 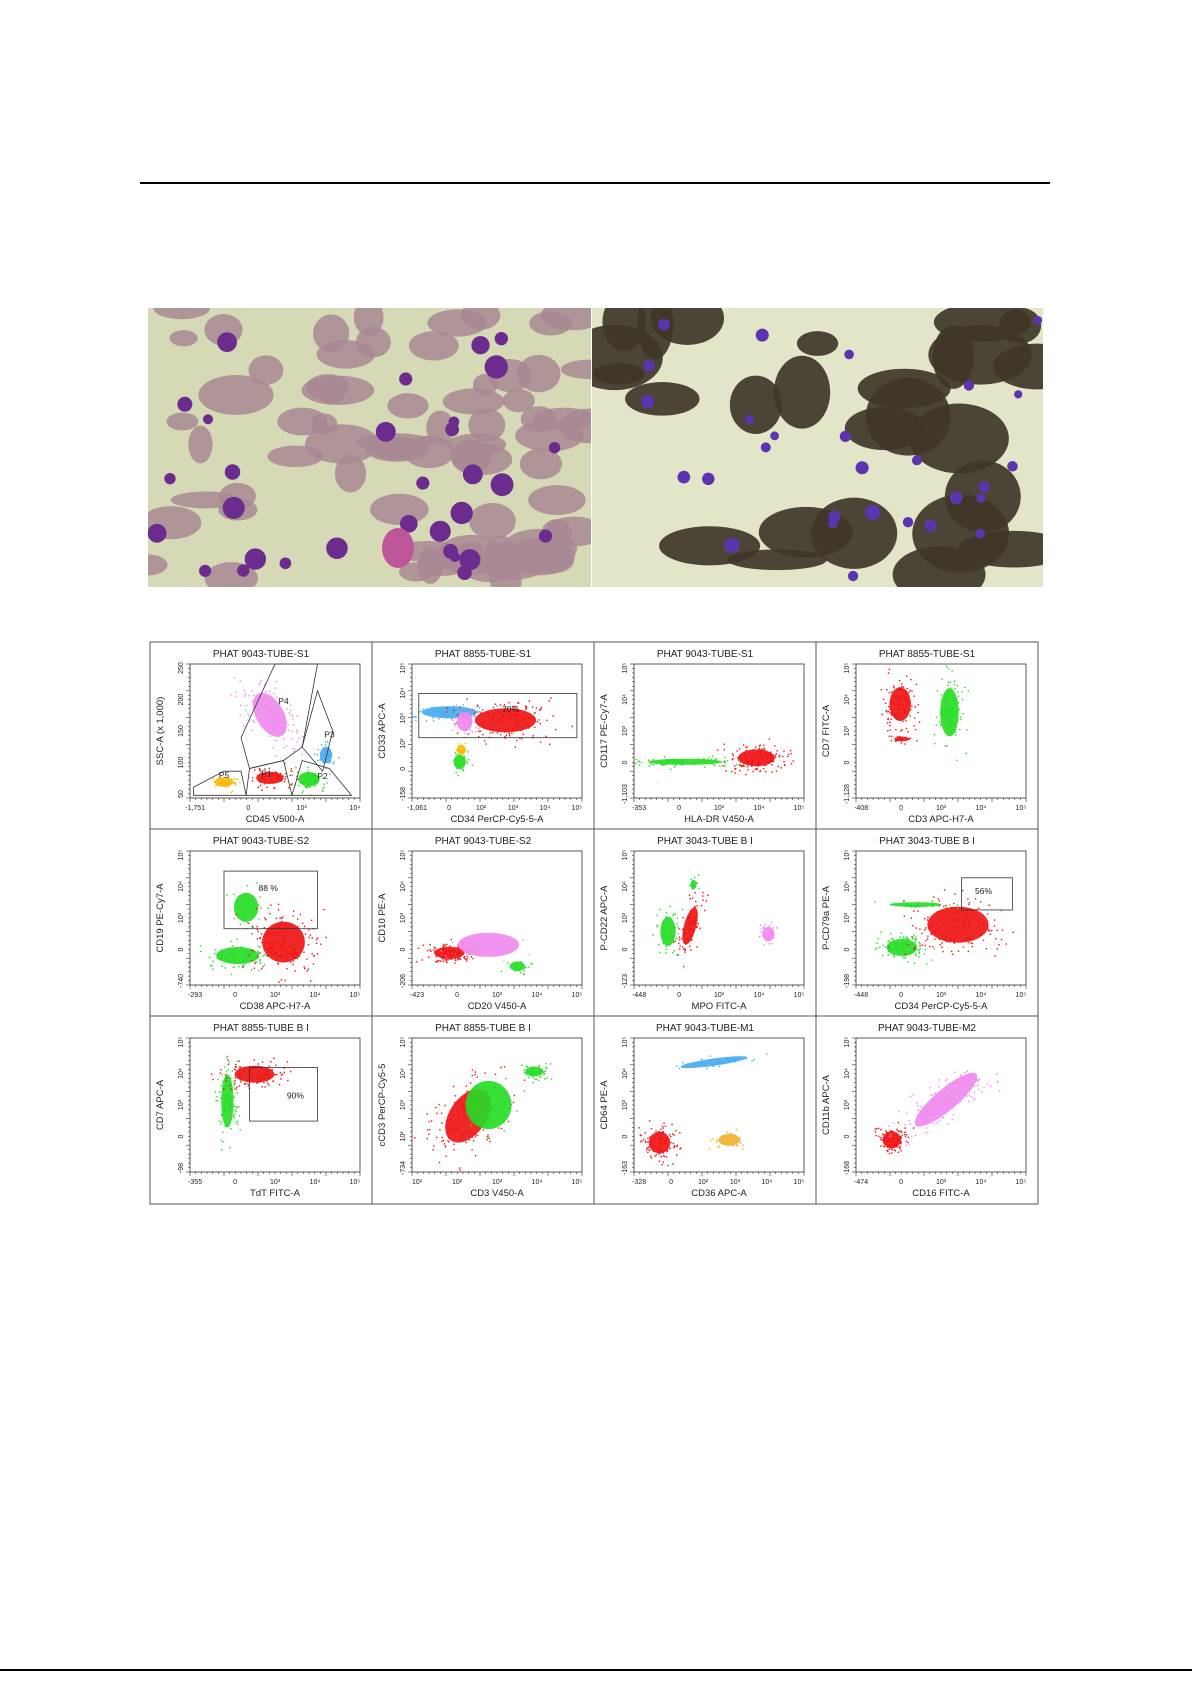 I want to click on gate-label: P3, so click(x=329, y=735).